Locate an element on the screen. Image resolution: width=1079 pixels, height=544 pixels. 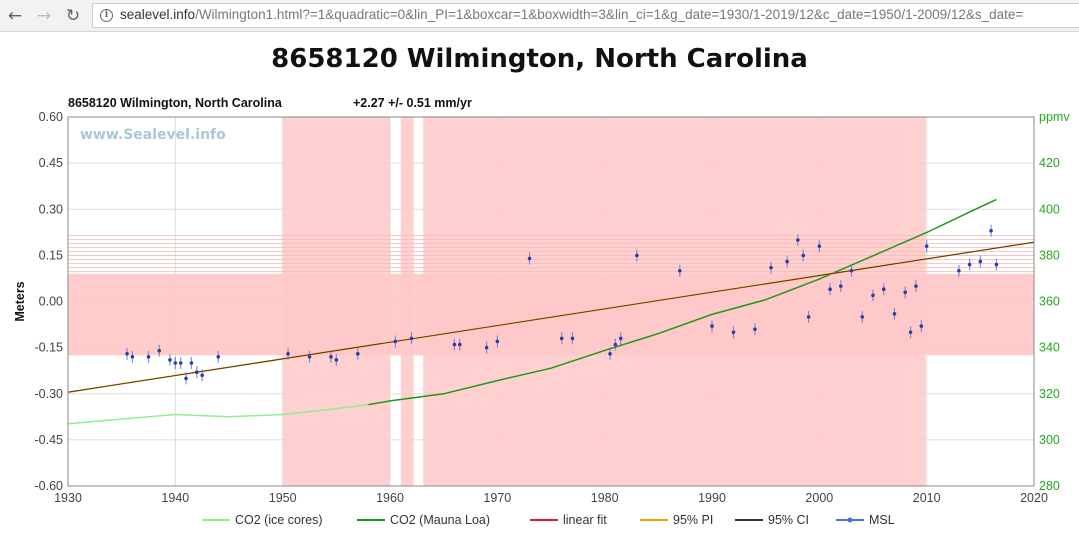
legend-label: MSL is located at coordinates (882, 520).